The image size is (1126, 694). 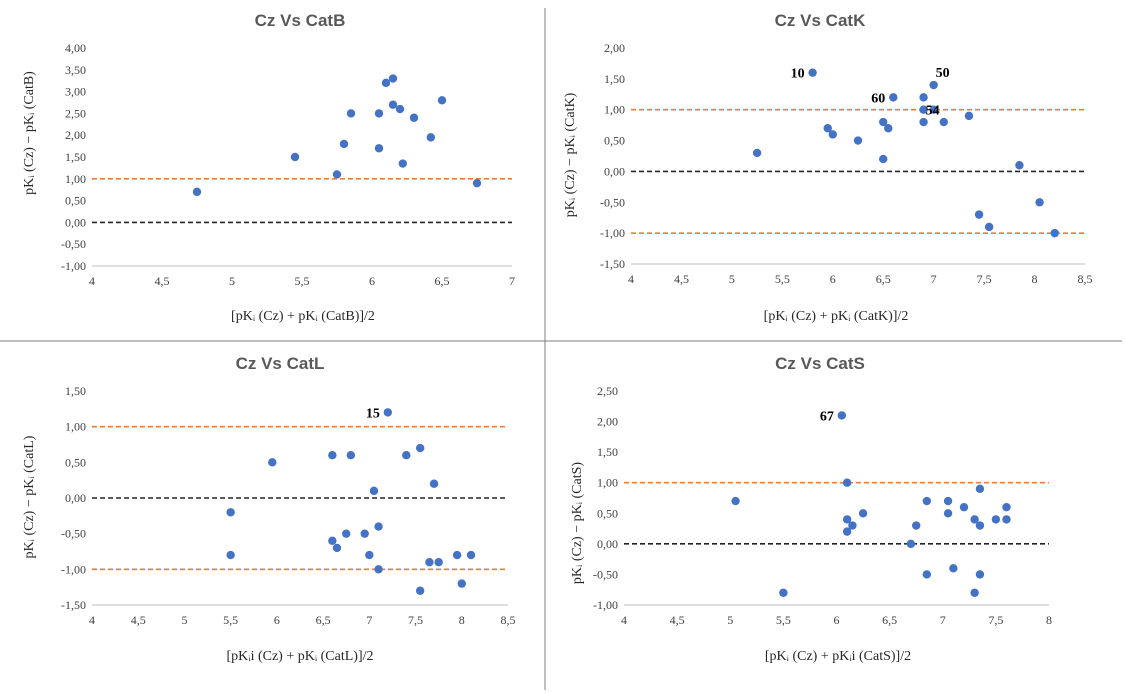 What do you see at coordinates (607, 483) in the screenshot?
I see `y-tick-label: 1,00` at bounding box center [607, 483].